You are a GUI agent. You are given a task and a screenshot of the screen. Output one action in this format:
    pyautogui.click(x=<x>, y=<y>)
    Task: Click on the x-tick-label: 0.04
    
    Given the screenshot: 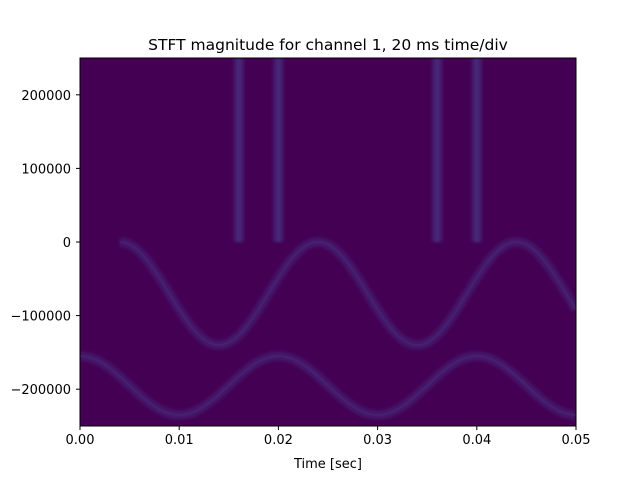 What is the action you would take?
    pyautogui.click(x=476, y=440)
    